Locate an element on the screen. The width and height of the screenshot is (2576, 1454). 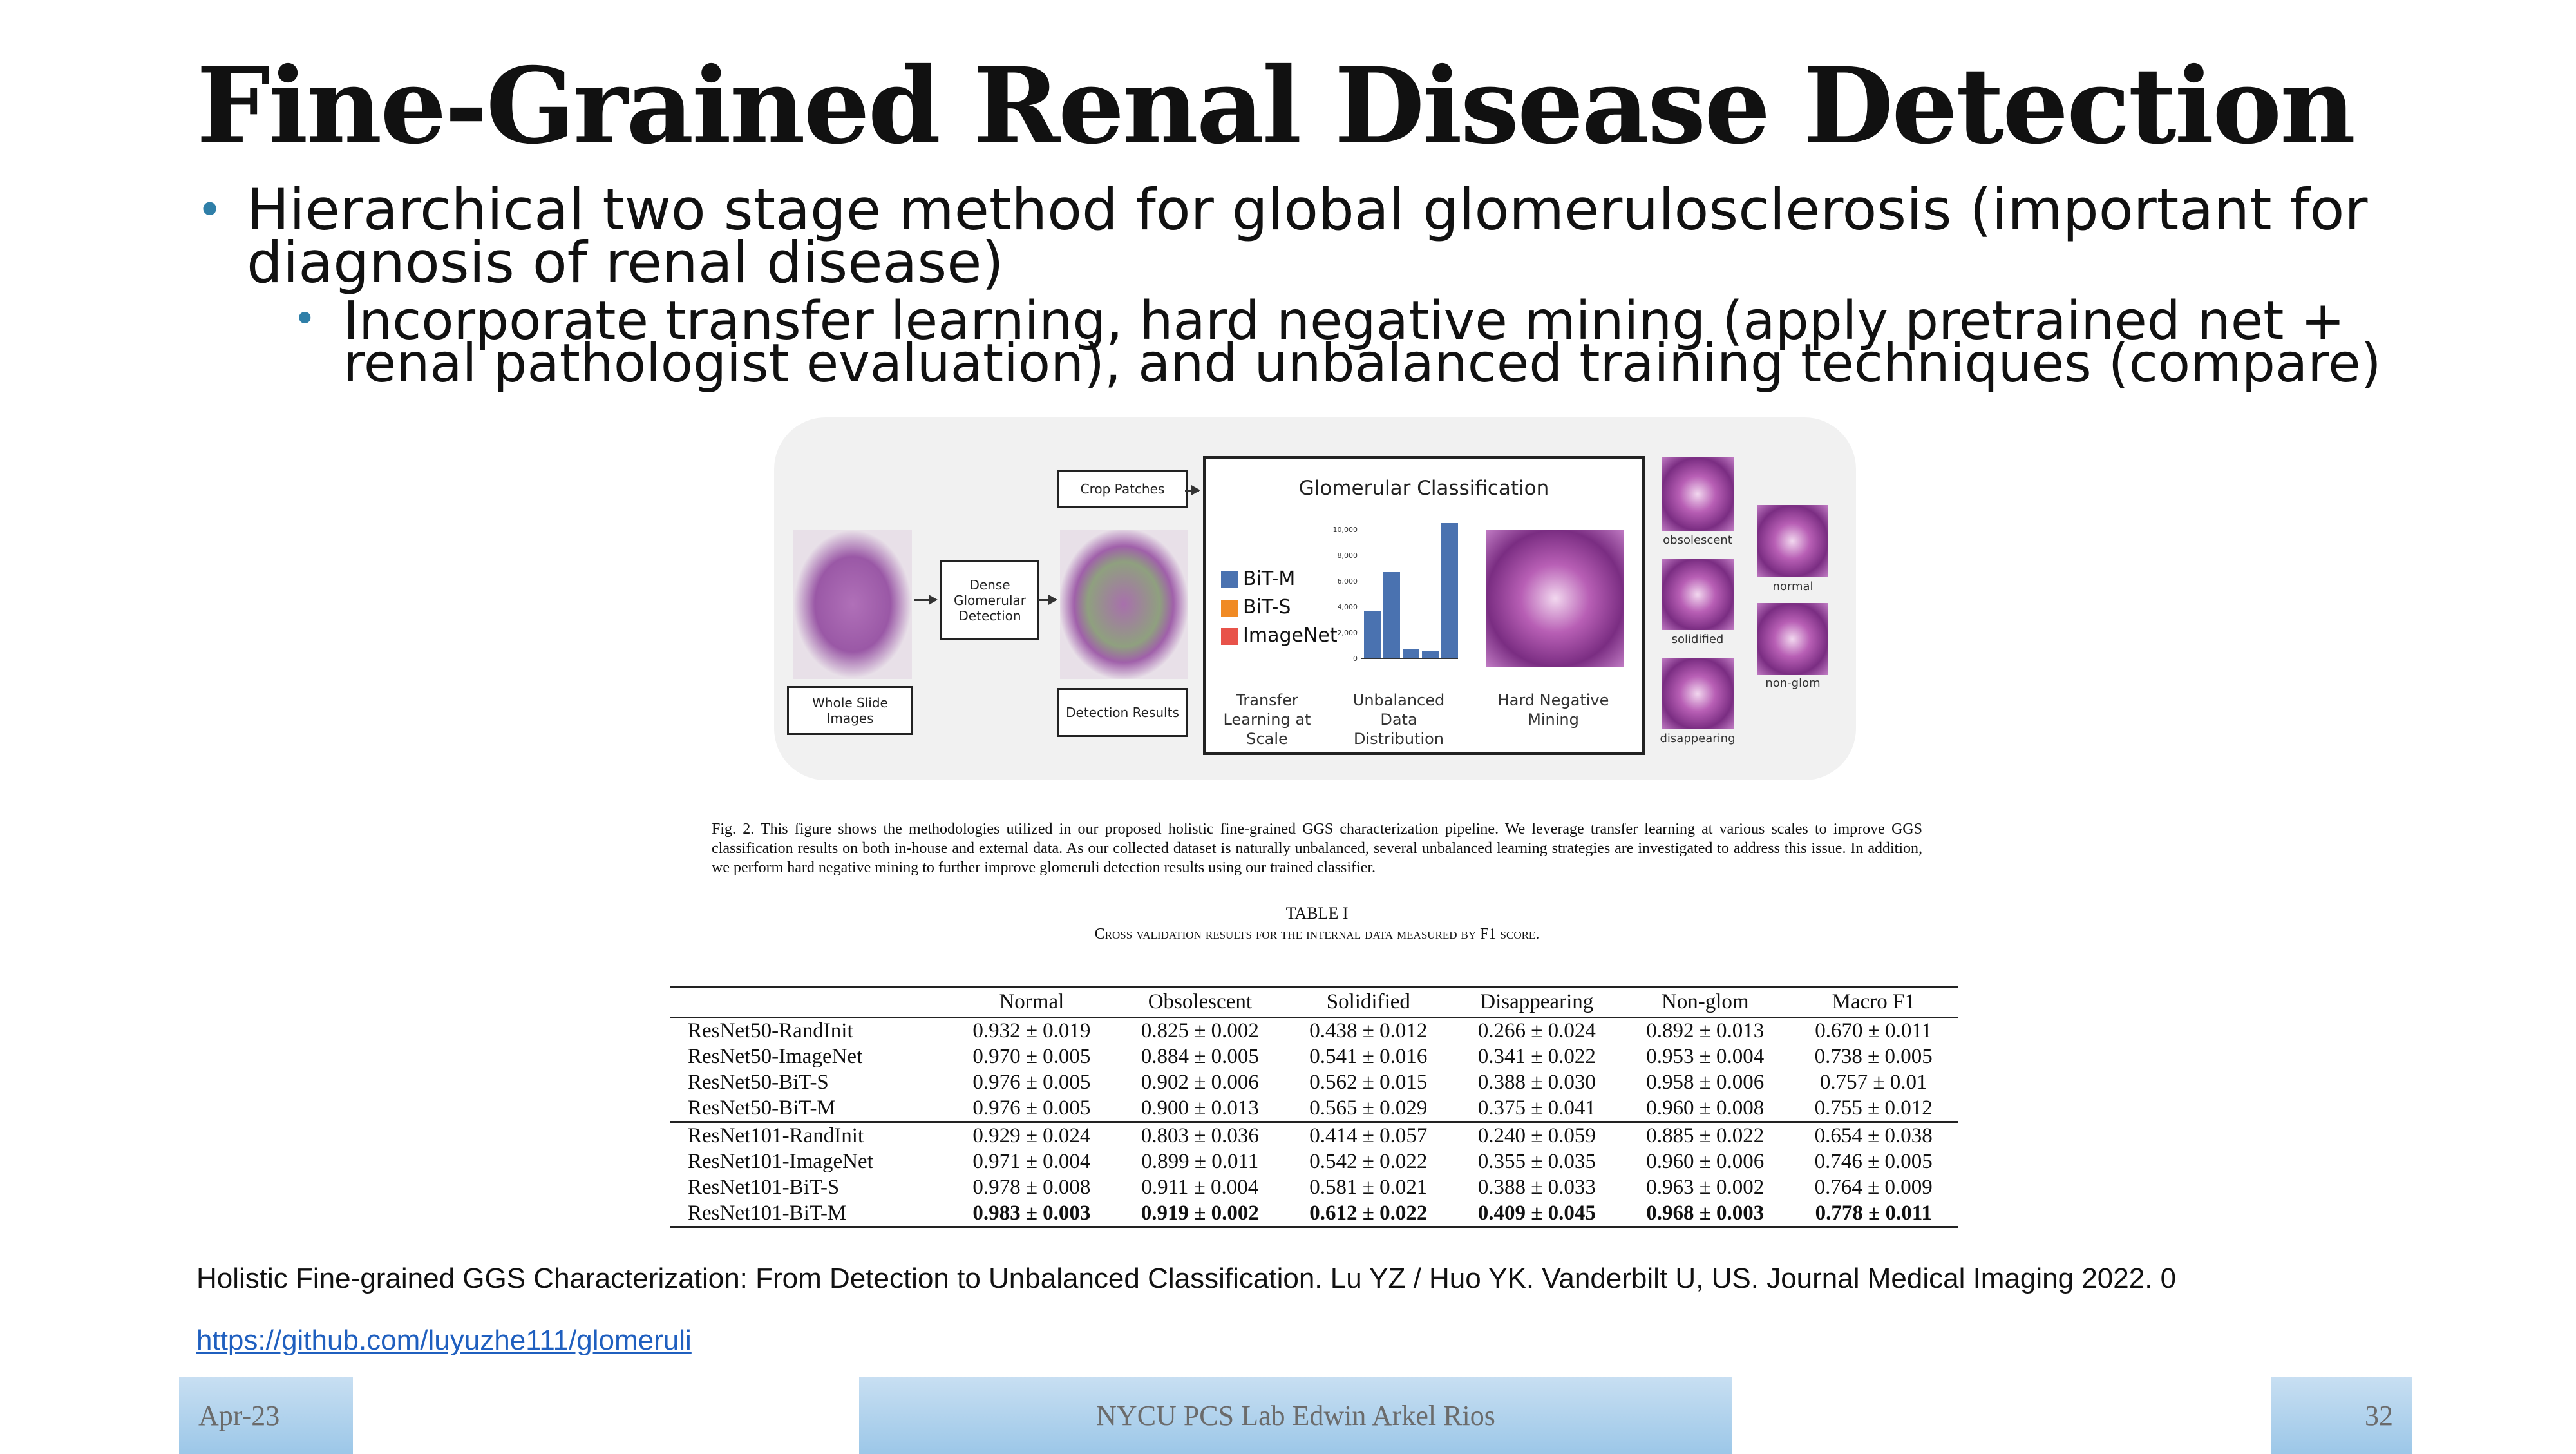
y-tick-label: 4,000 is located at coordinates (1348, 607).